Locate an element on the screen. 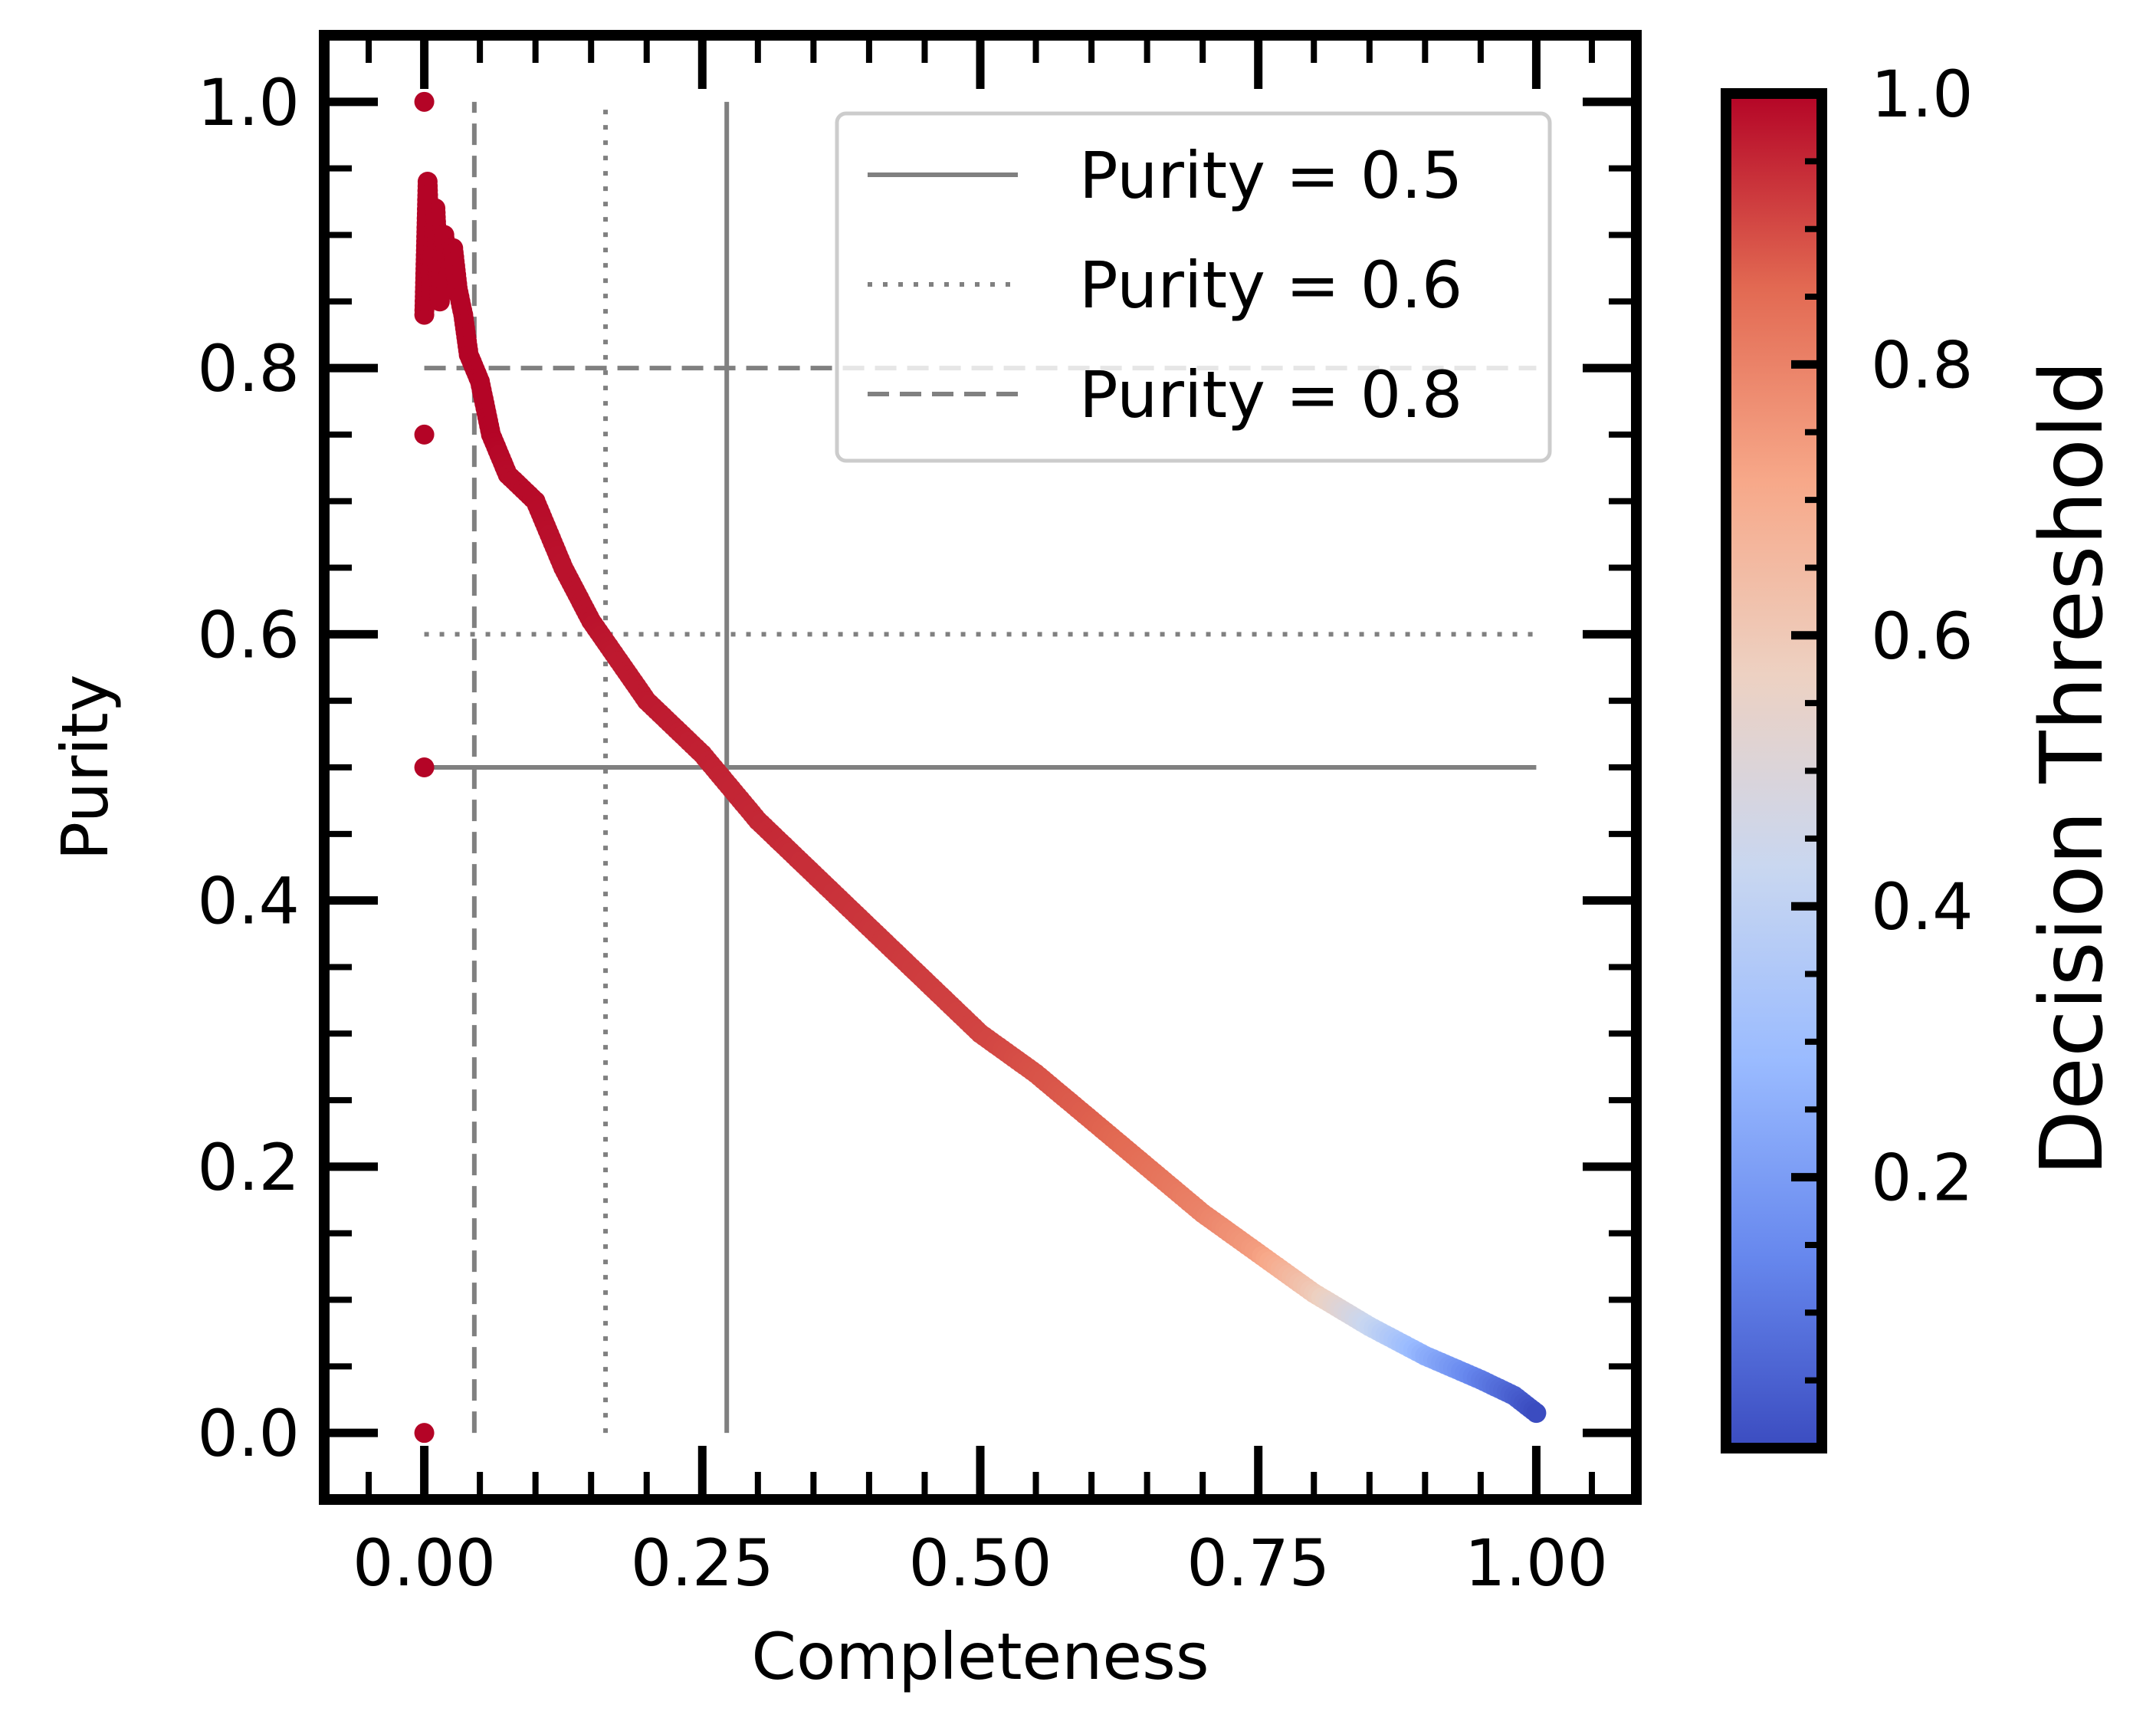 The width and height of the screenshot is (2156, 1731). colorbar-tick-label: 0.6 is located at coordinates (1922, 636).